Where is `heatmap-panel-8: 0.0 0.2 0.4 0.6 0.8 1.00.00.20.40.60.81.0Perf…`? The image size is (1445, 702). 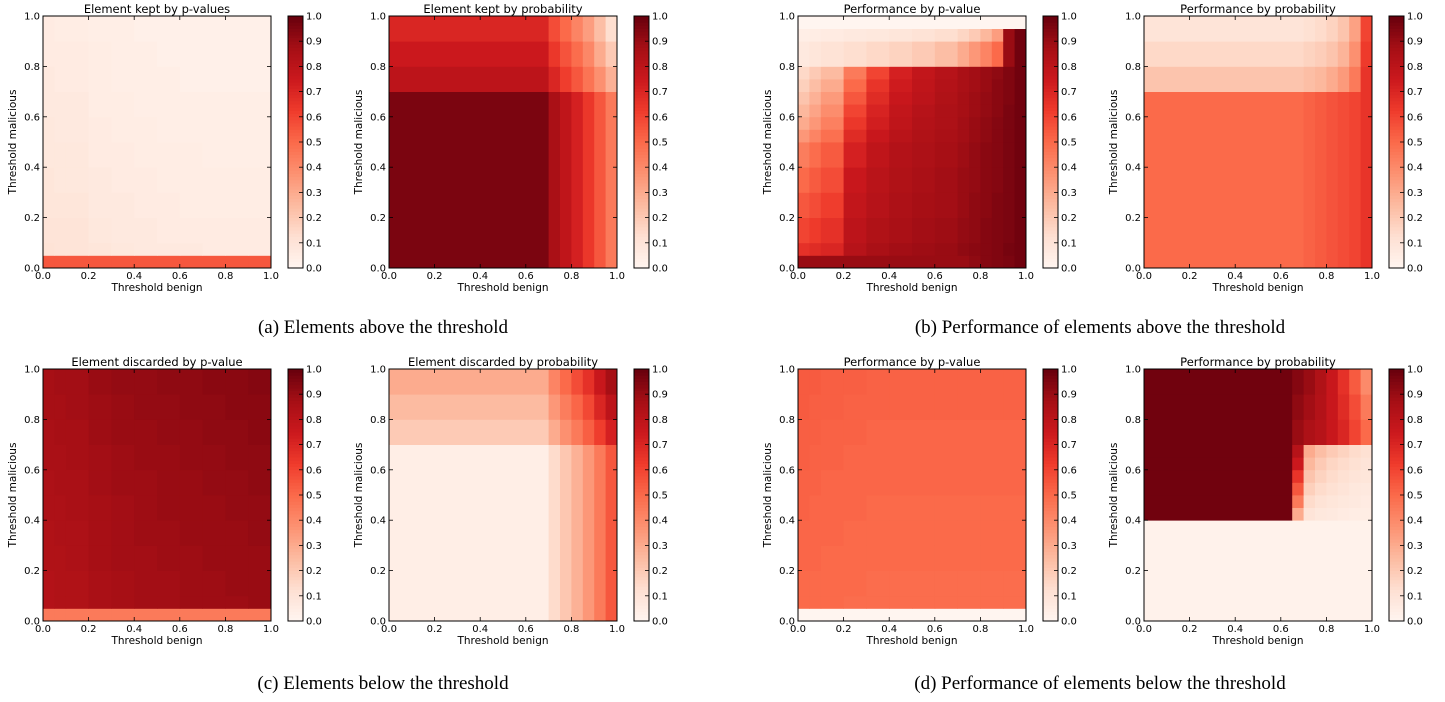
heatmap-panel-8: 0.0 0.2 0.4 0.6 0.8 1.00.00.20.40.60.81.0Perf… is located at coordinates (1265, 501).